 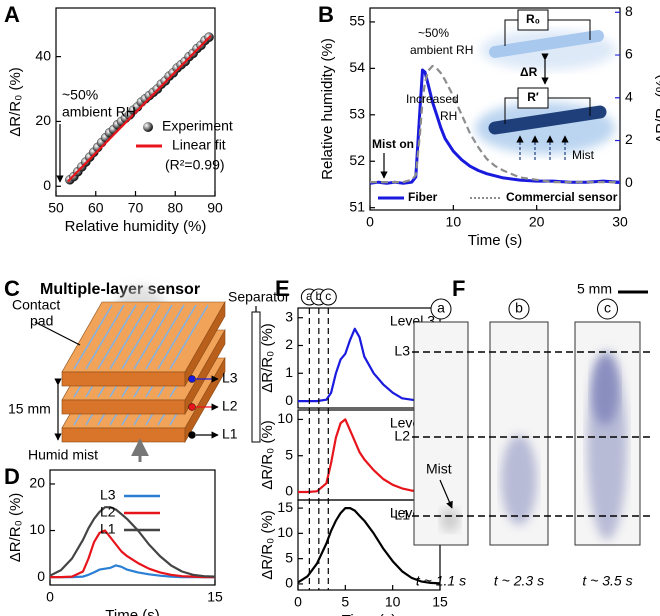 I want to click on annotation: R₀, so click(x=533, y=19).